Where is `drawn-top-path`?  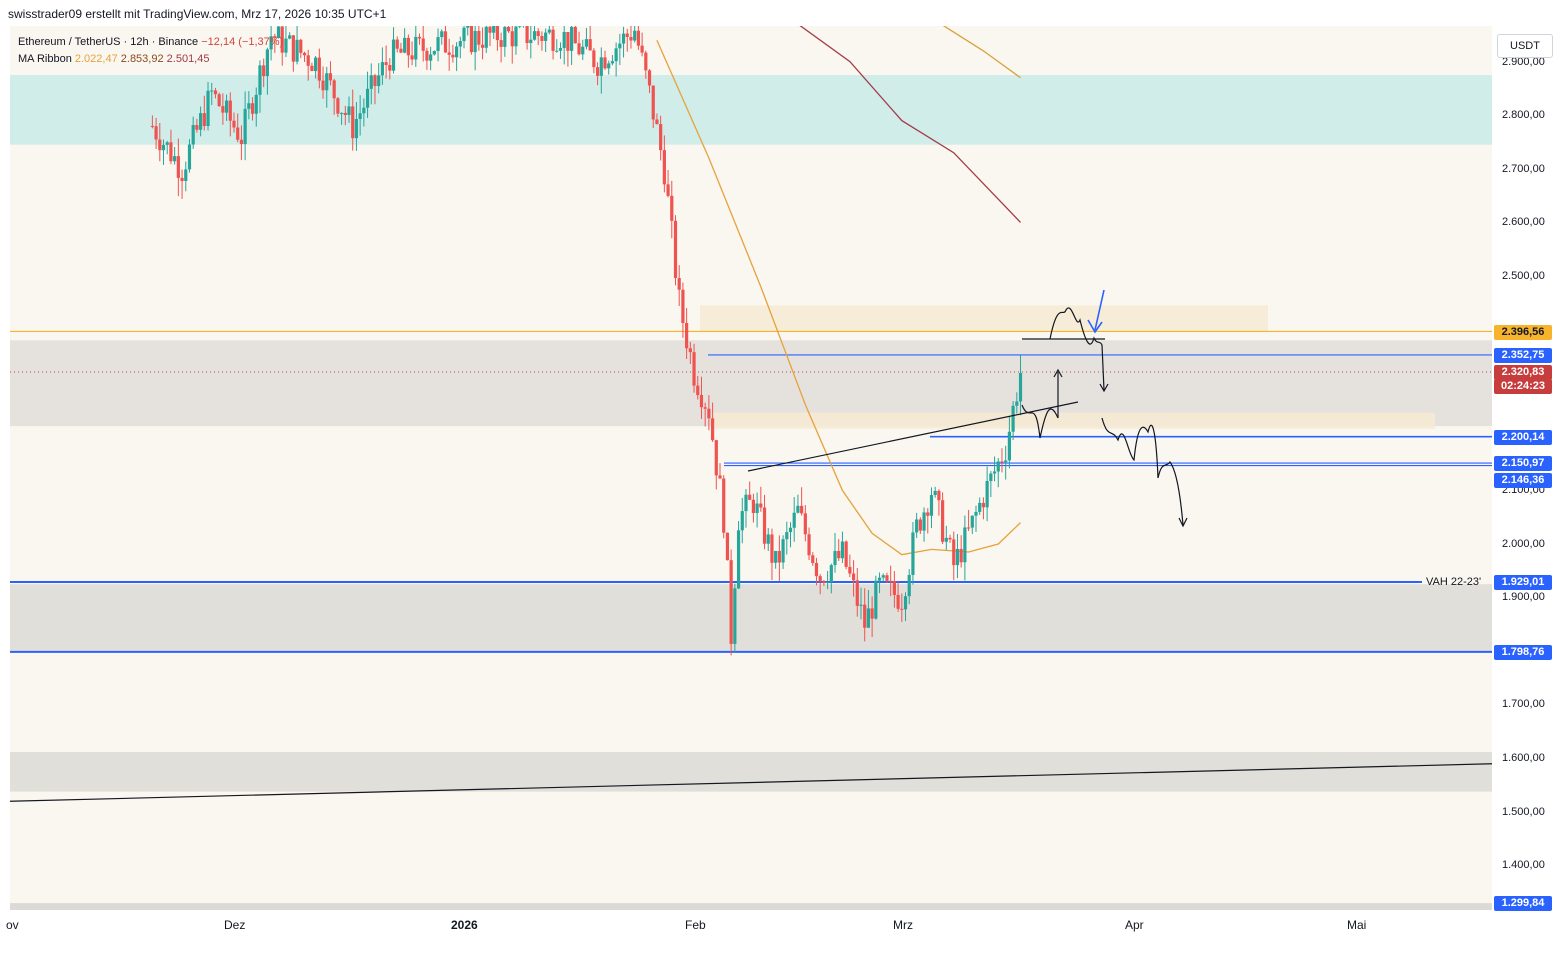 drawn-top-path is located at coordinates (1063, 326).